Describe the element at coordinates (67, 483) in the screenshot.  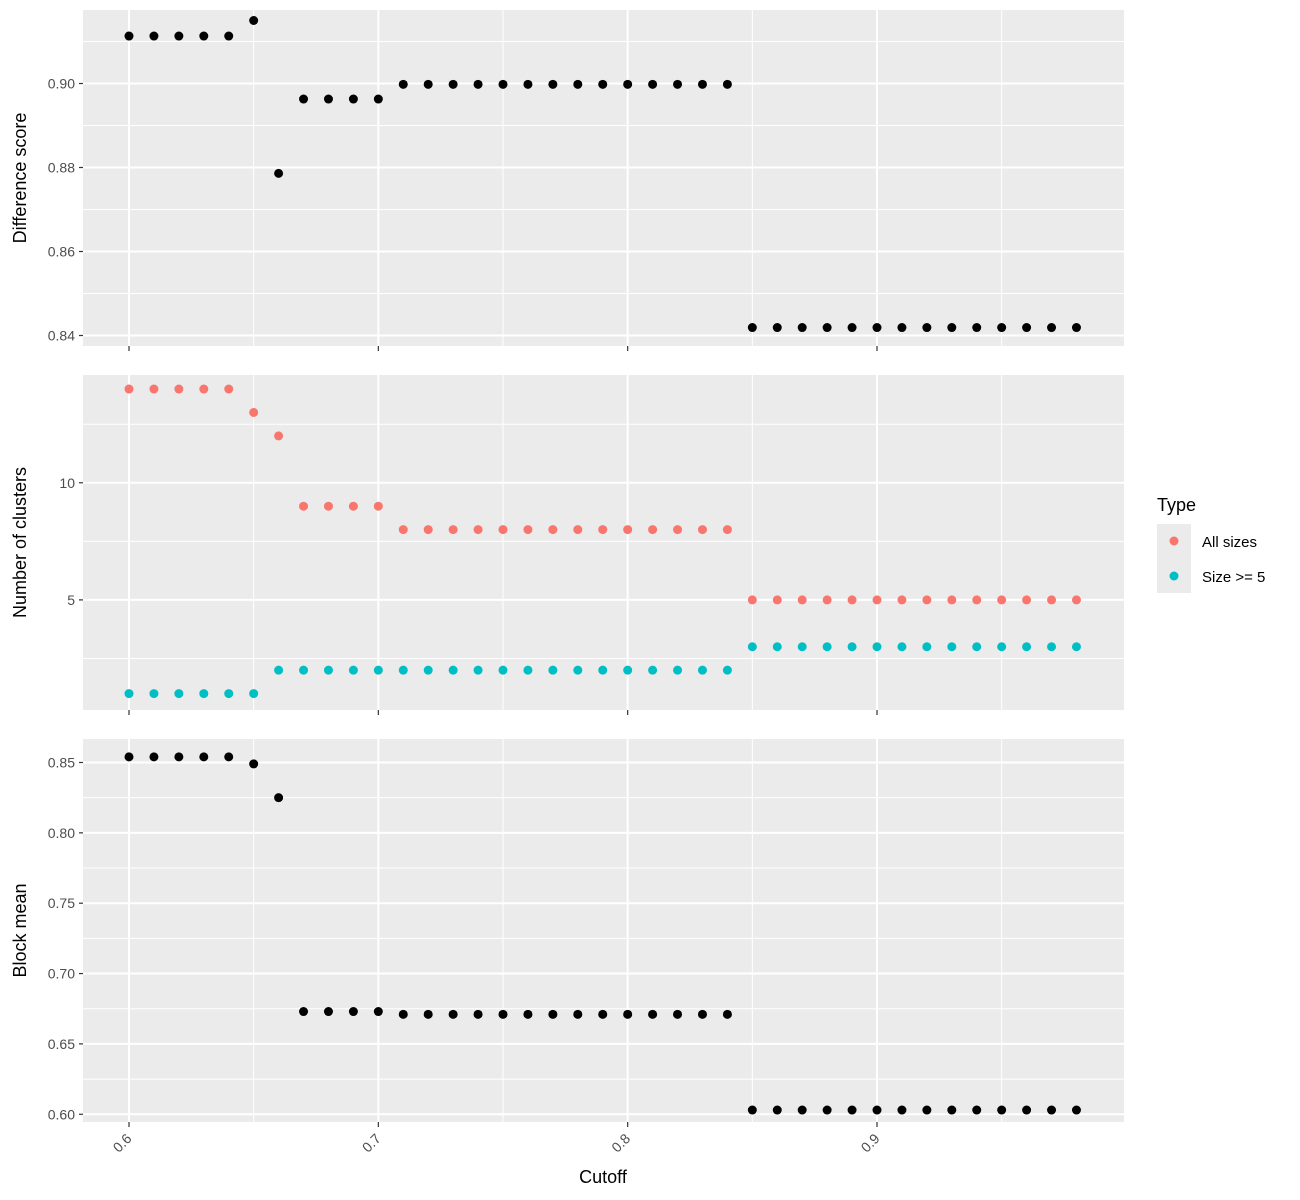
I see `y-tick-label: 10` at that location.